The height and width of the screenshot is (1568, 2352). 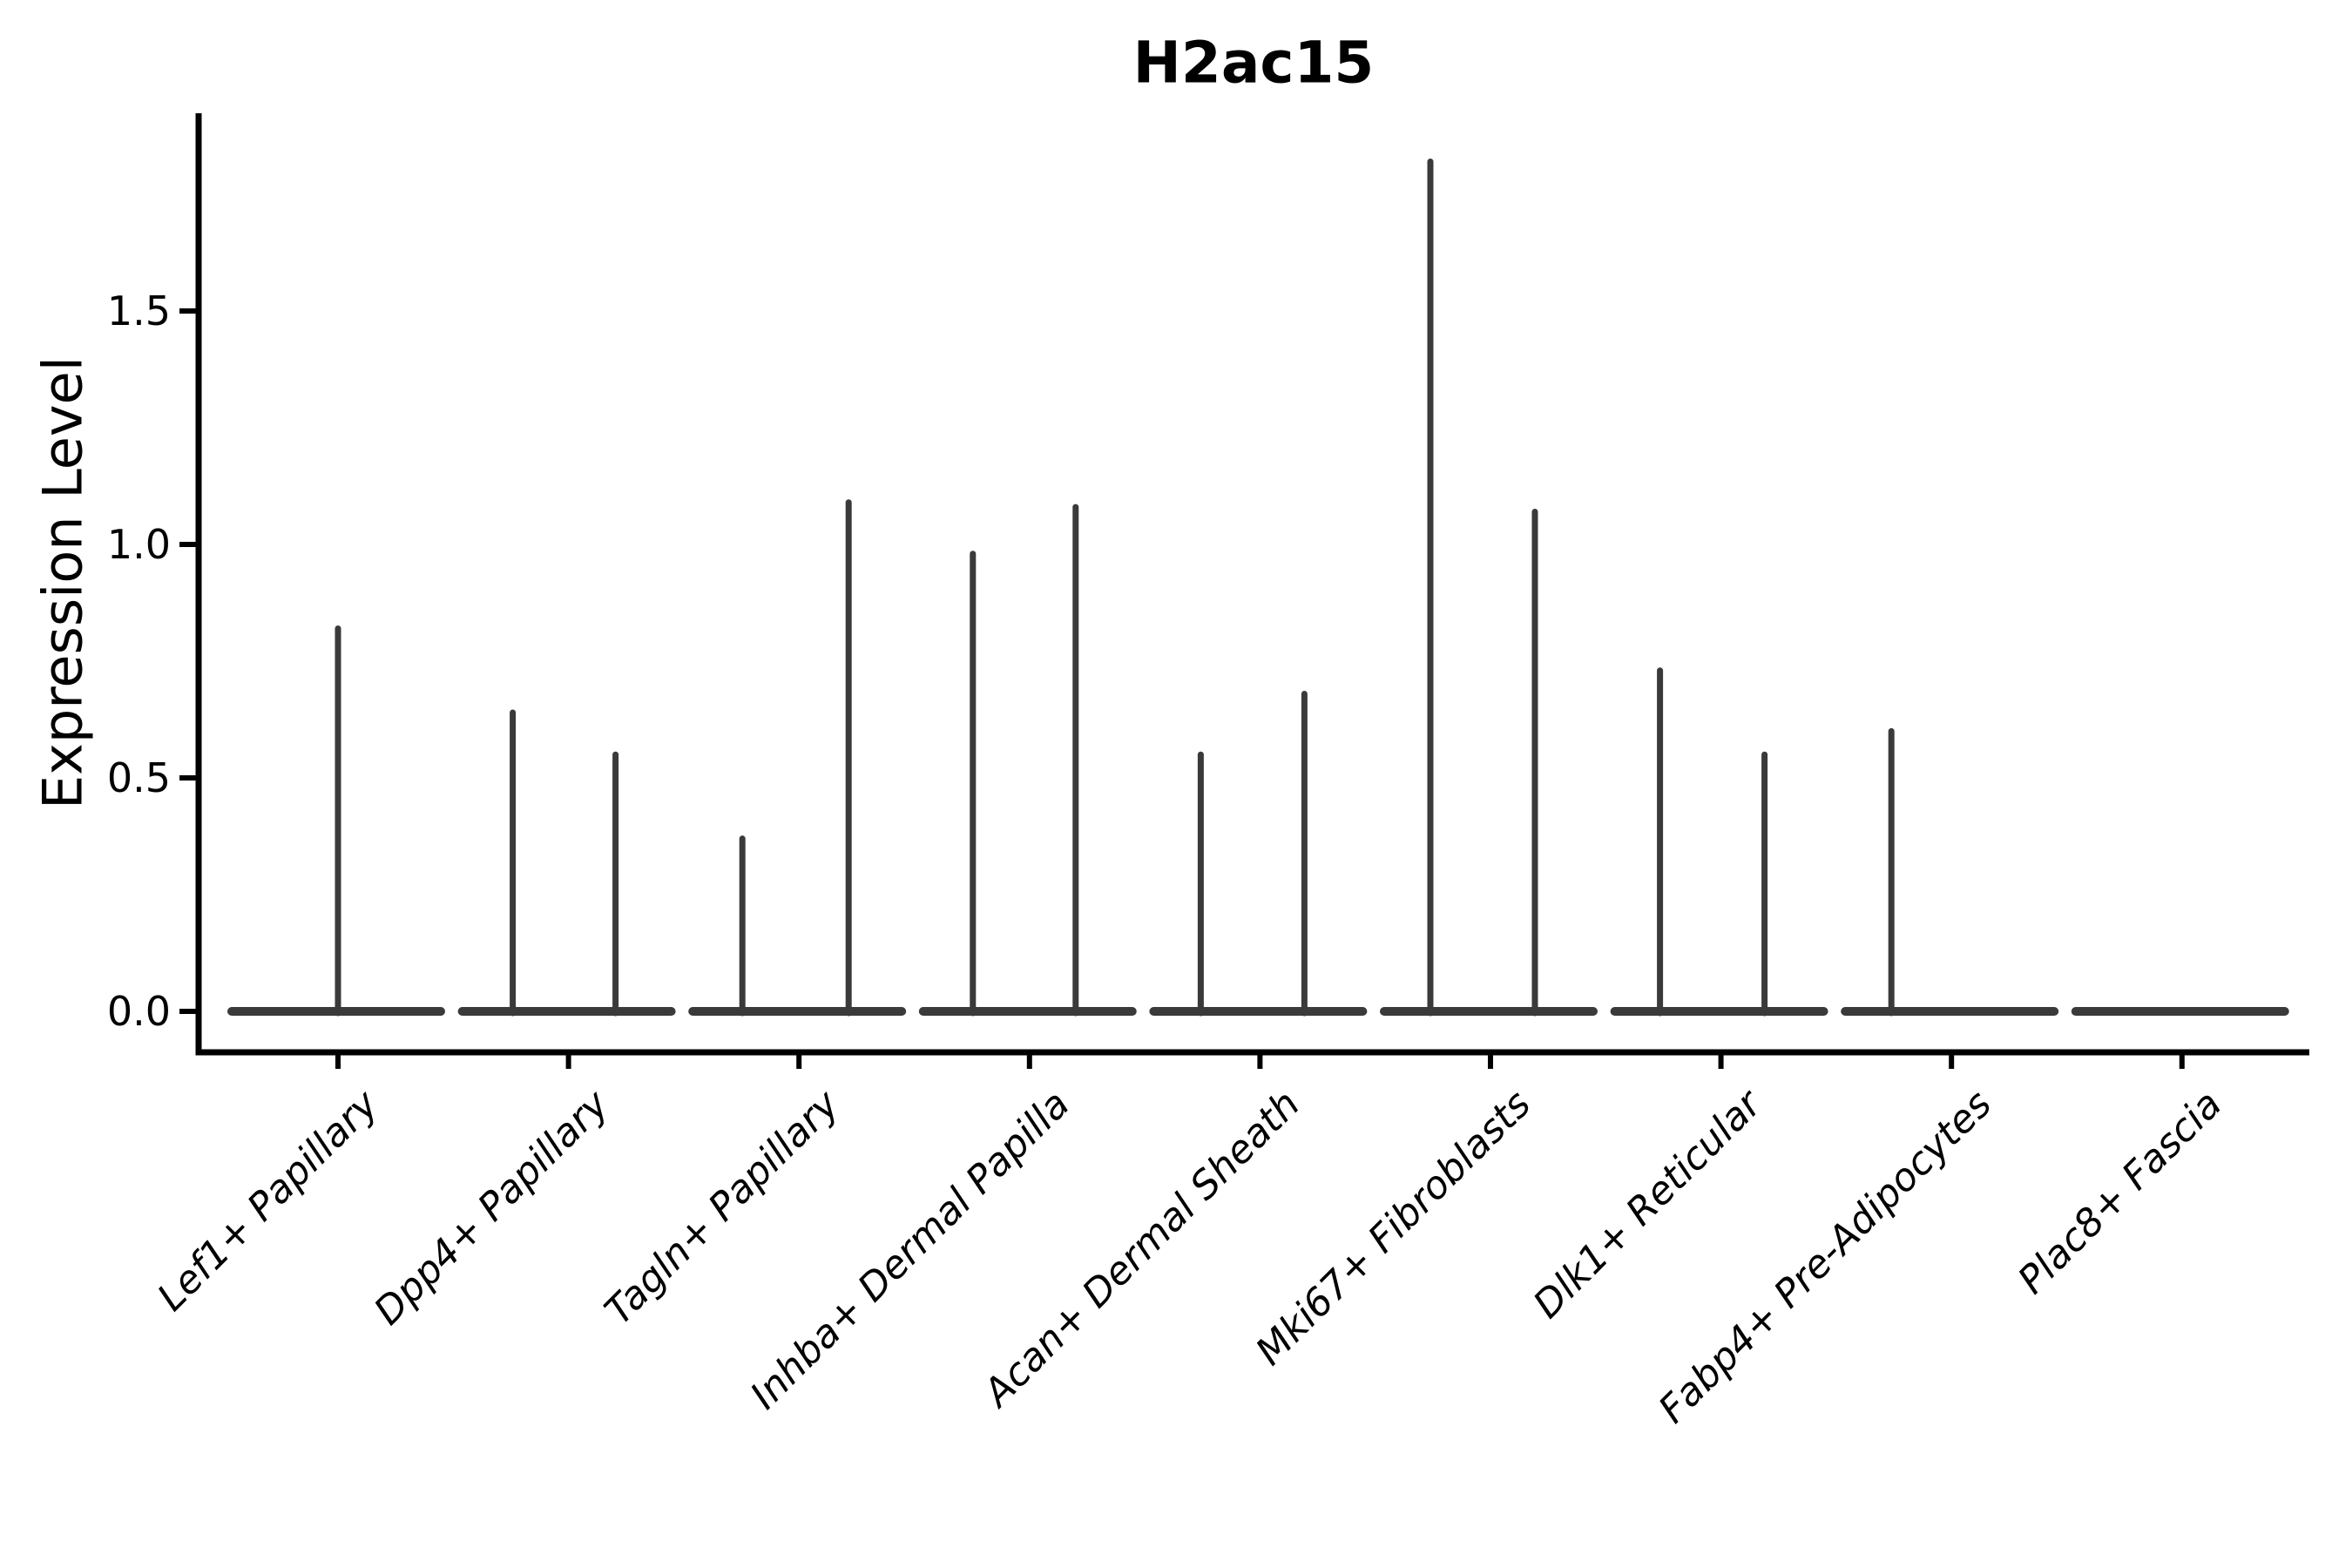 What do you see at coordinates (138, 311) in the screenshot?
I see `y-tick-label: 1.5` at bounding box center [138, 311].